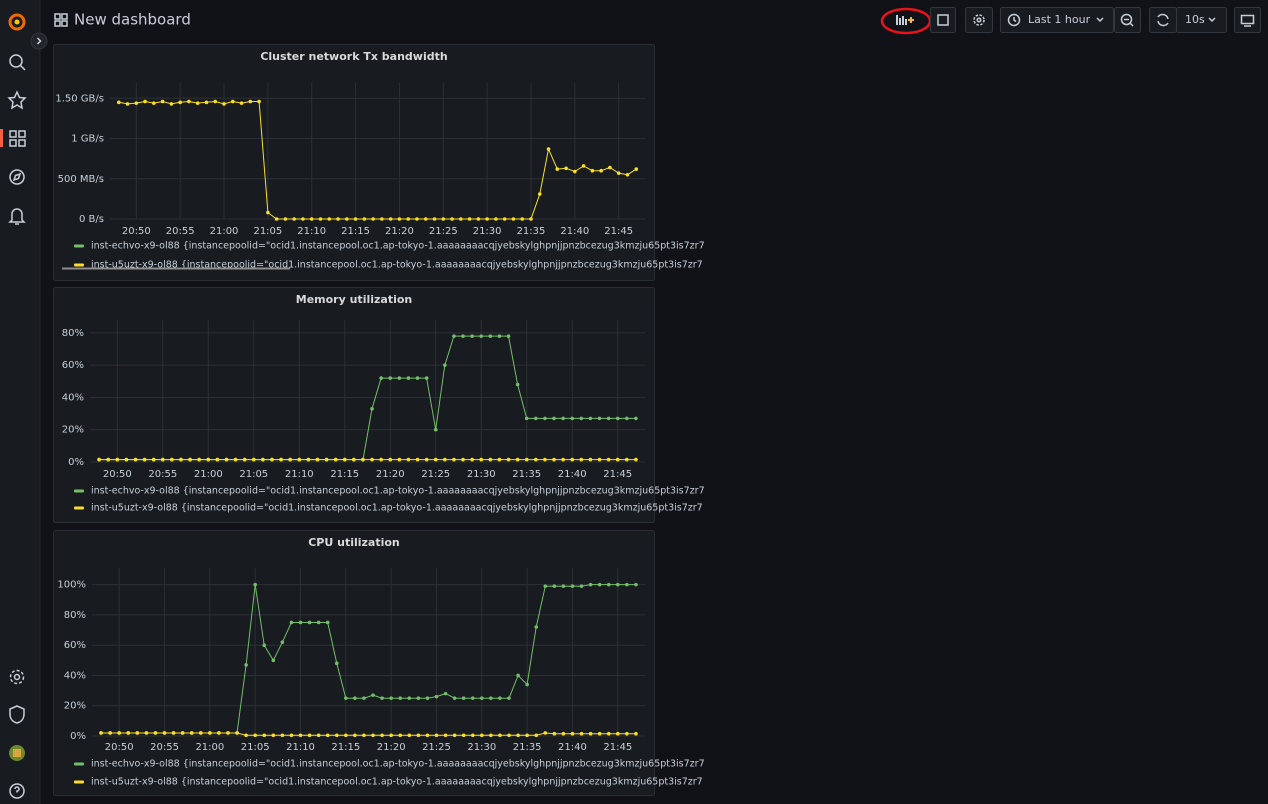 The image size is (1268, 804). What do you see at coordinates (17, 138) in the screenshot?
I see `dashboards-icon` at bounding box center [17, 138].